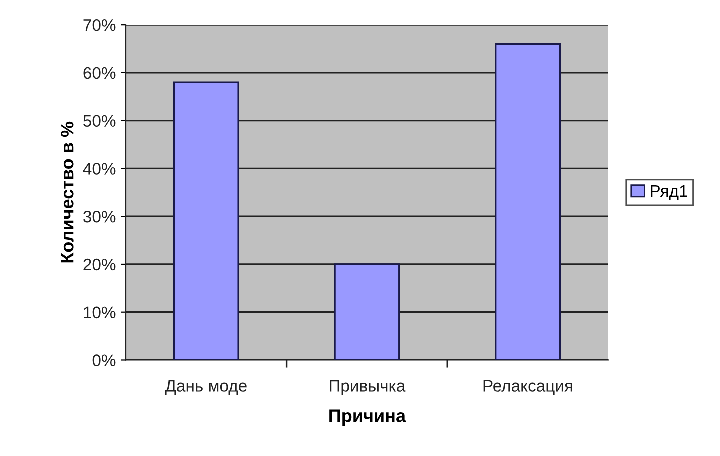 The width and height of the screenshot is (720, 456). What do you see at coordinates (206, 388) in the screenshot?
I see `x-tick-label: Дань моде` at bounding box center [206, 388].